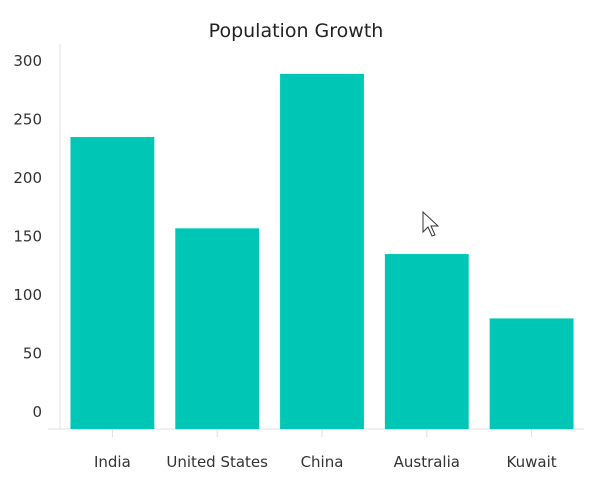 This screenshot has width=600, height=482. Describe the element at coordinates (112, 283) in the screenshot. I see `bar-india` at that location.